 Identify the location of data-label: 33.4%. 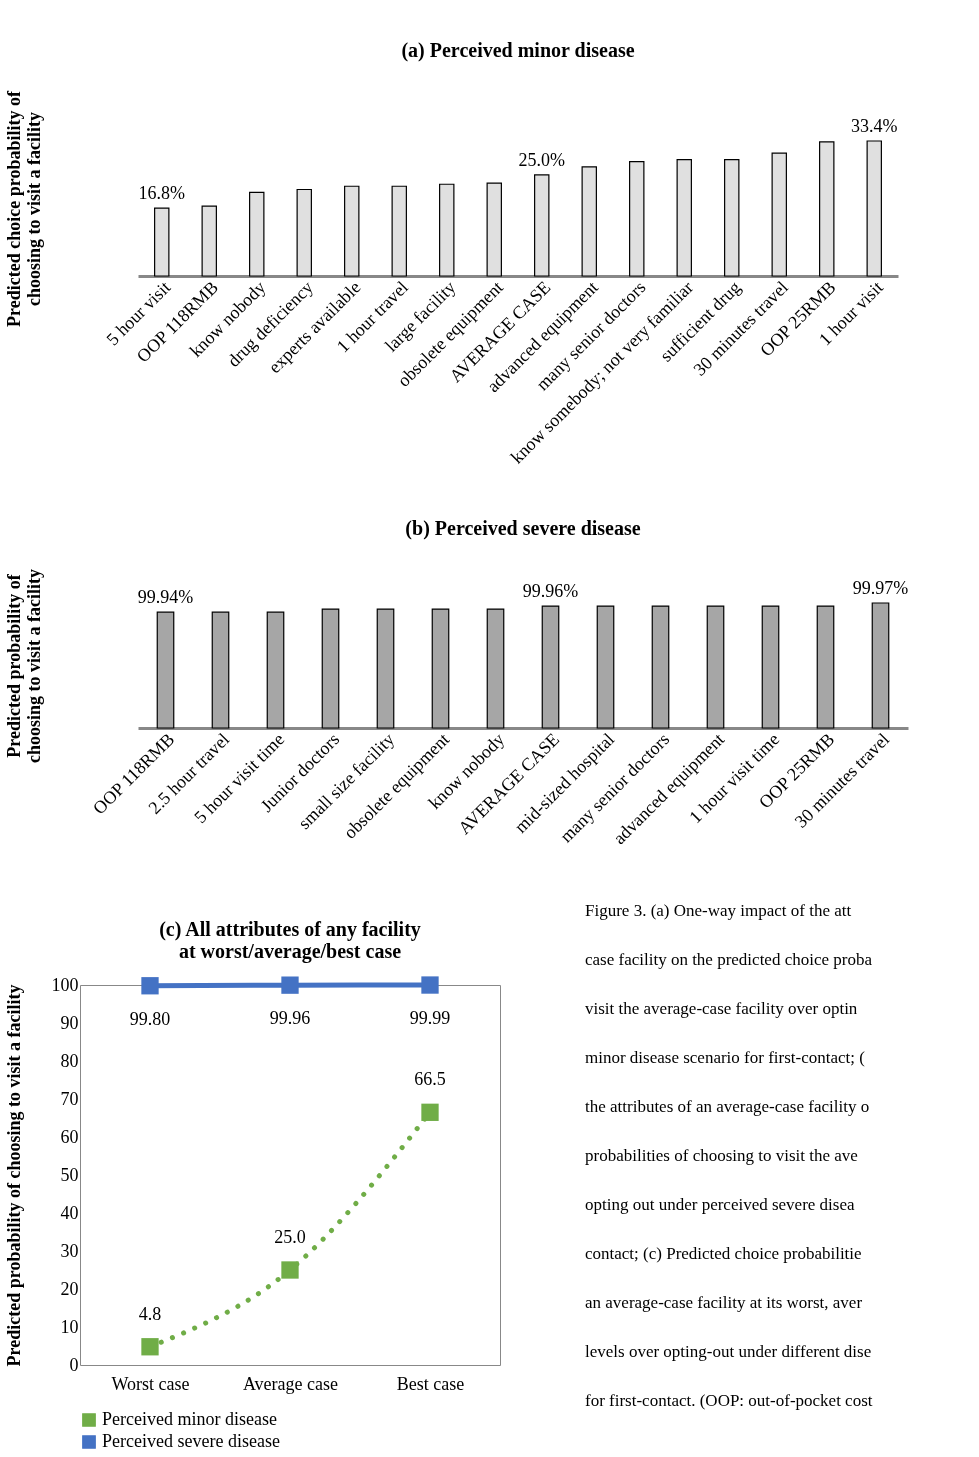
(874, 126).